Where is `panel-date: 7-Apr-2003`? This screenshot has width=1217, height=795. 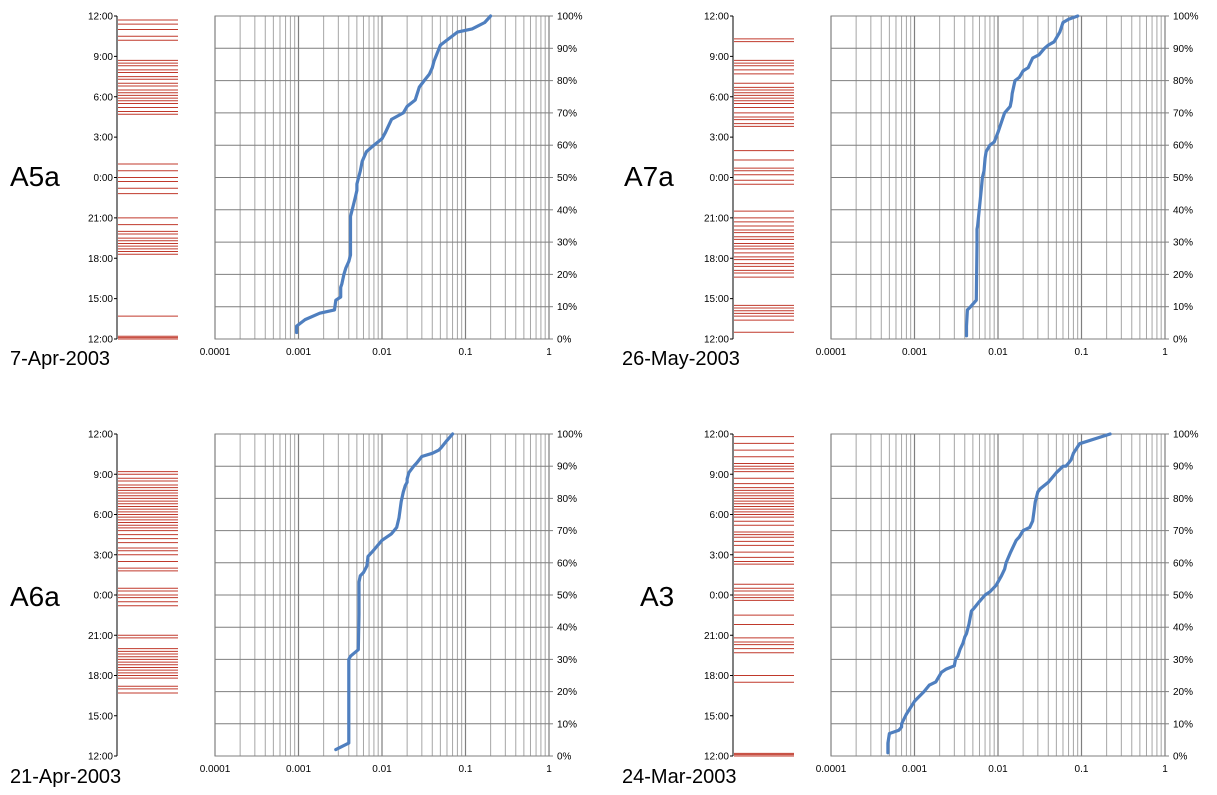
panel-date: 7-Apr-2003 is located at coordinates (60, 359).